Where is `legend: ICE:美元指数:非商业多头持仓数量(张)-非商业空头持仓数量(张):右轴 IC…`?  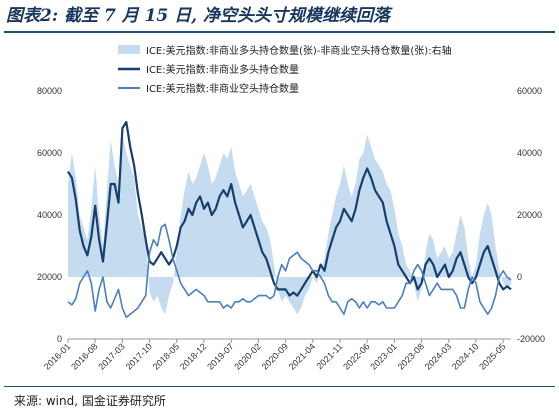
legend: ICE:美元指数:非商业多头持仓数量(张)-非商业空头持仓数量(张):右轴 IC… is located at coordinates (285, 69).